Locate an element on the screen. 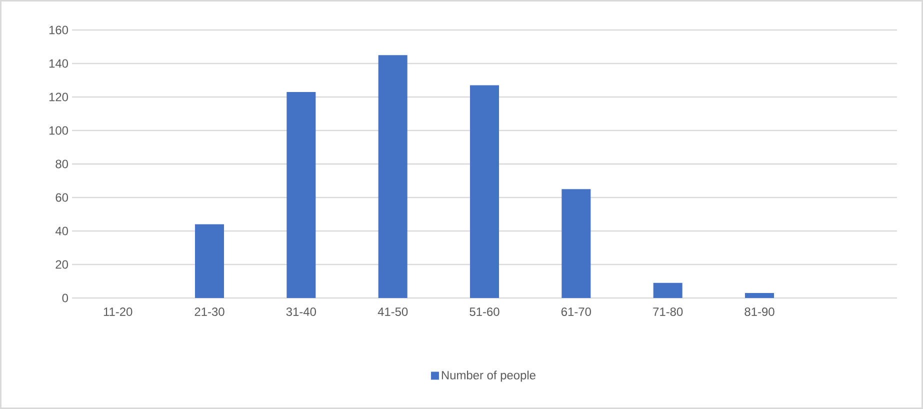 The width and height of the screenshot is (923, 409). x-tick-label: 21-30 is located at coordinates (209, 312).